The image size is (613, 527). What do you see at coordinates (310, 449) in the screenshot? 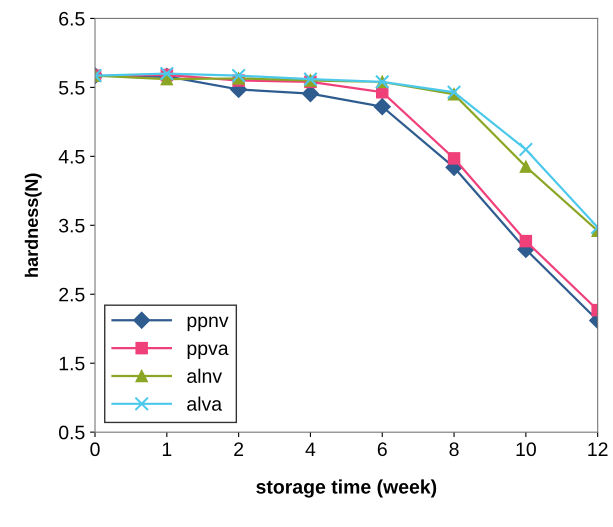
I see `x-tick-label: 4` at bounding box center [310, 449].